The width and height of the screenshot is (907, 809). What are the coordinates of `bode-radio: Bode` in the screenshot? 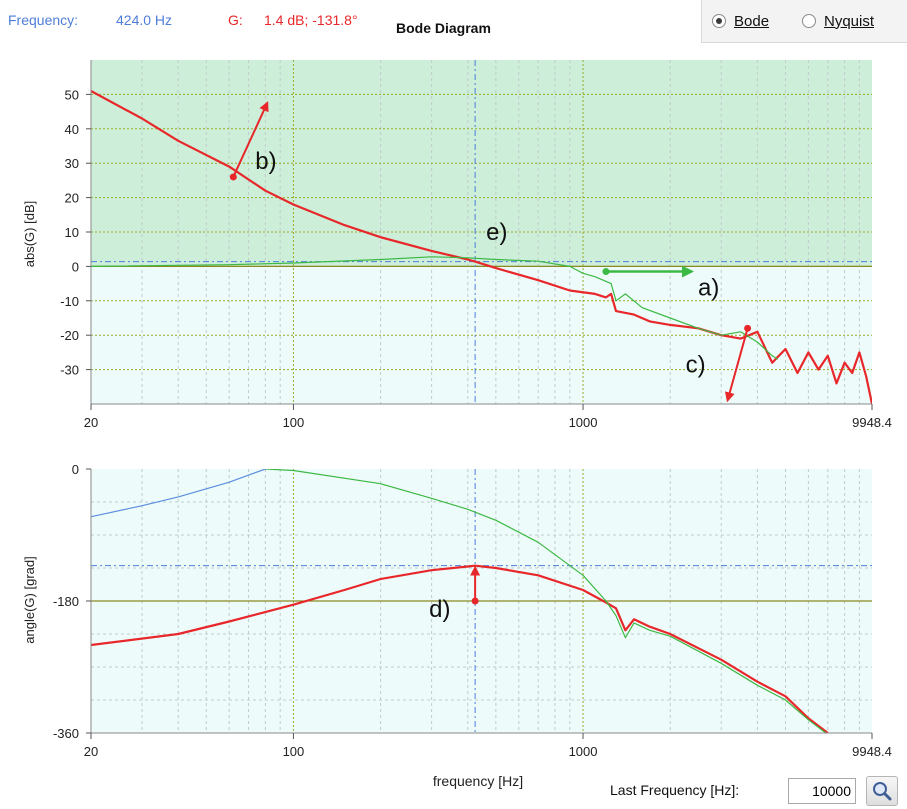 It's located at (740, 21).